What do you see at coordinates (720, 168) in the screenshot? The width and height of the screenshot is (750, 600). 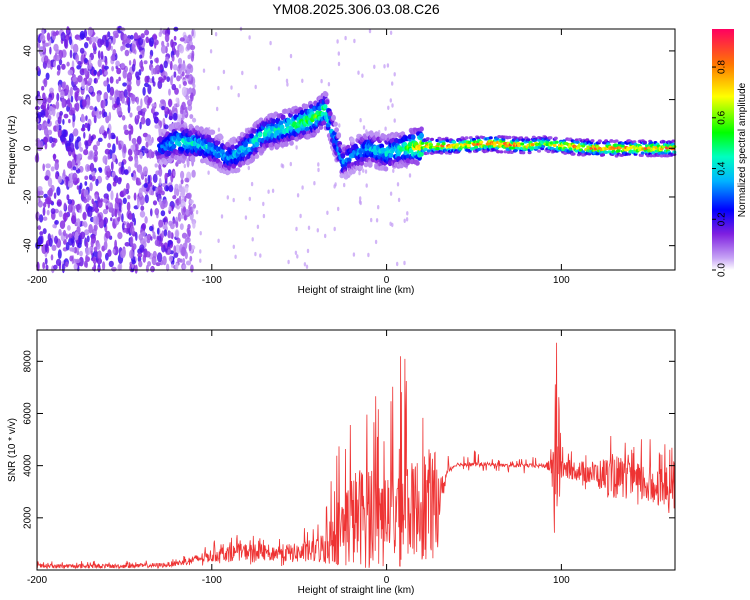 I see `colorbar-ticks: 0.0 0.2 0.4 0.6 0.8` at bounding box center [720, 168].